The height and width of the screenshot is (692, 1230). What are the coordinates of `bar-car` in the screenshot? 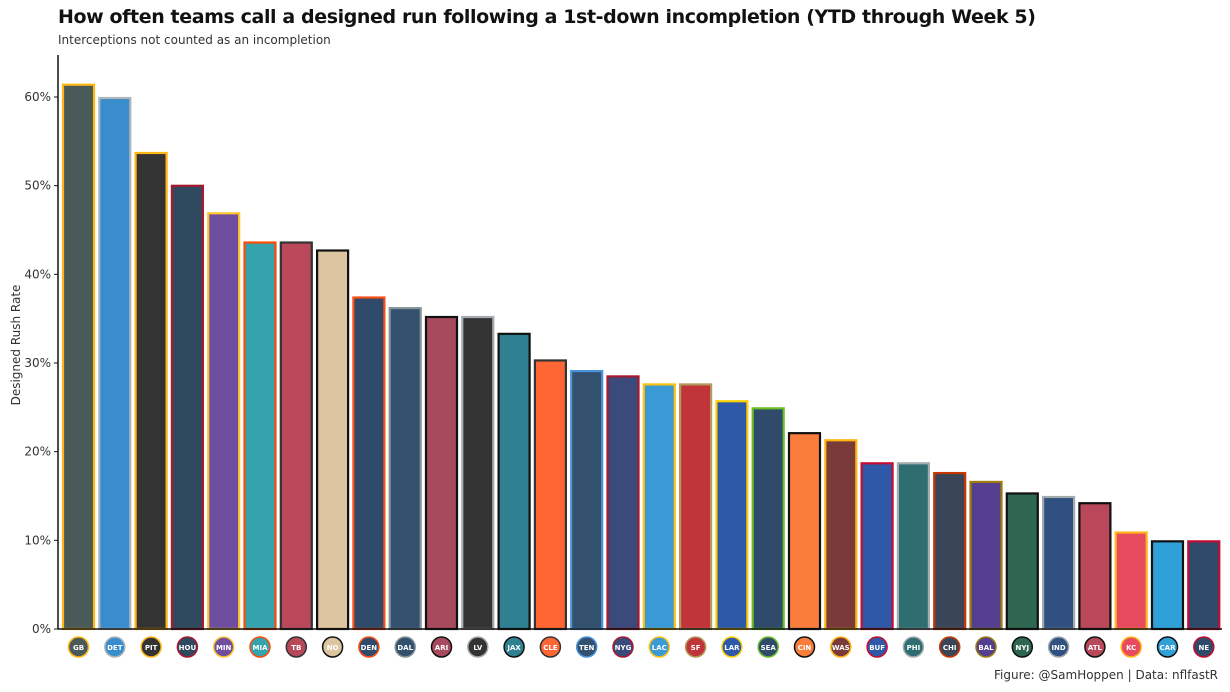 It's located at (1167, 585).